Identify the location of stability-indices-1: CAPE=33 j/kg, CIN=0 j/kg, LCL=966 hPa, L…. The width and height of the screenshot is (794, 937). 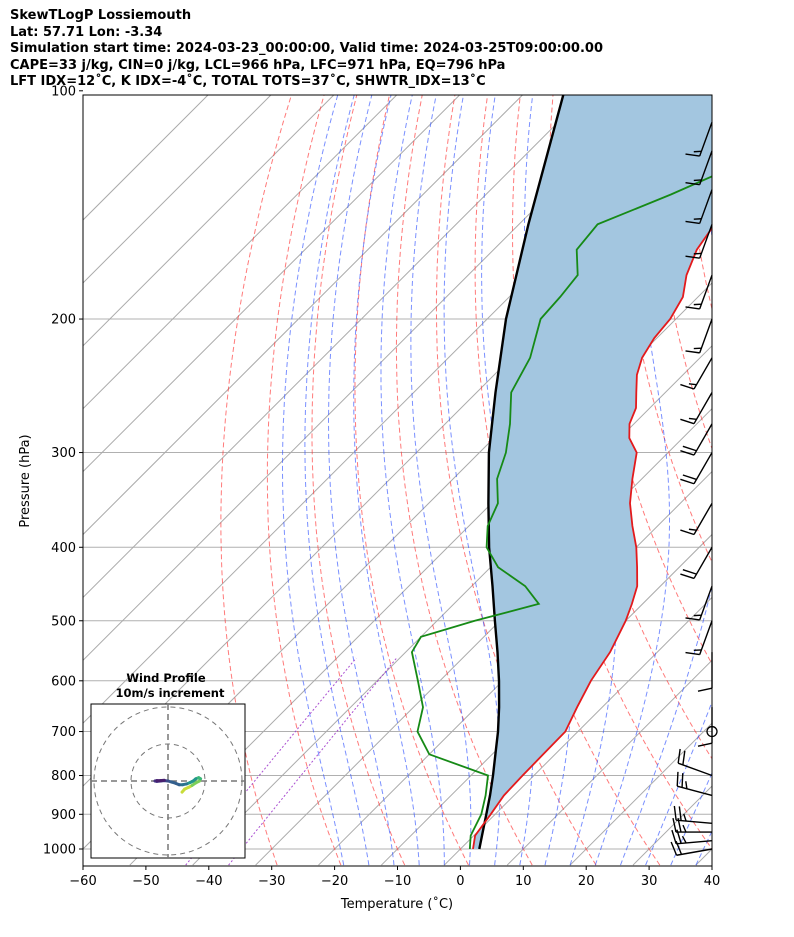
(258, 65).